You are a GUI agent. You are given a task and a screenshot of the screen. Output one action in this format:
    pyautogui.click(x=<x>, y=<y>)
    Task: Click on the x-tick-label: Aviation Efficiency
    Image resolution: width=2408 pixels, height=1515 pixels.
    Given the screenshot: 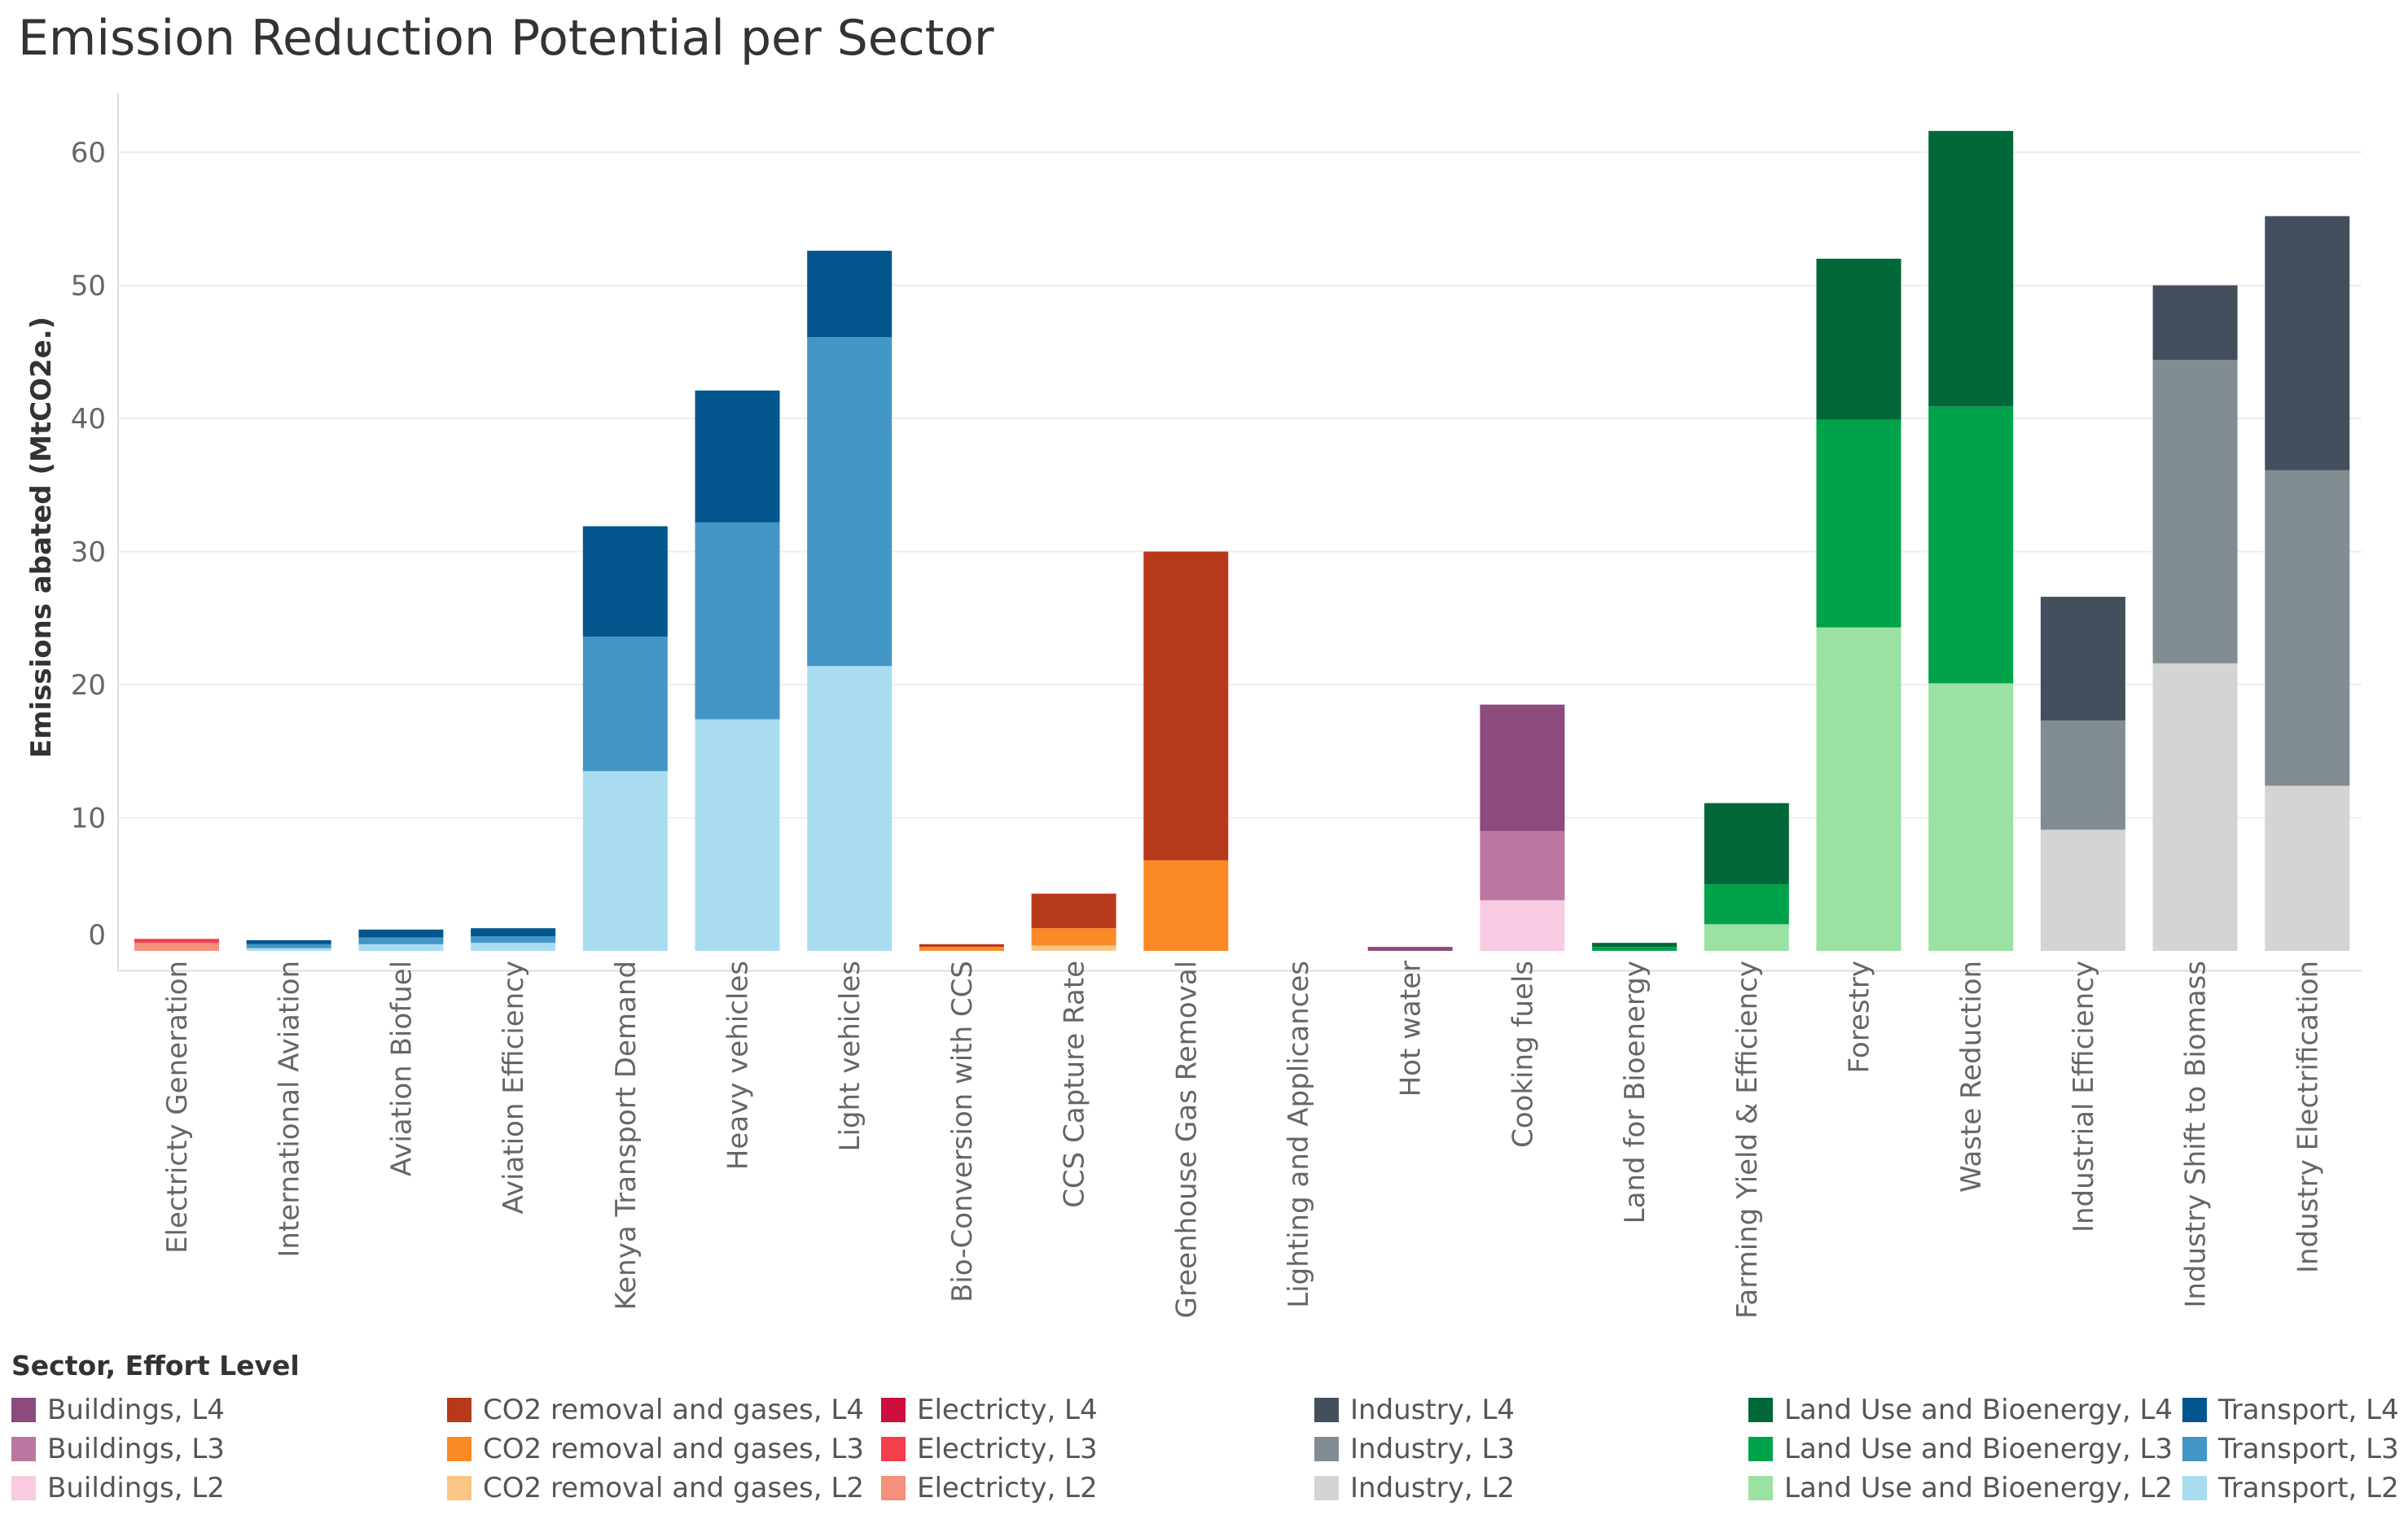 What is the action you would take?
    pyautogui.click(x=514, y=1087)
    